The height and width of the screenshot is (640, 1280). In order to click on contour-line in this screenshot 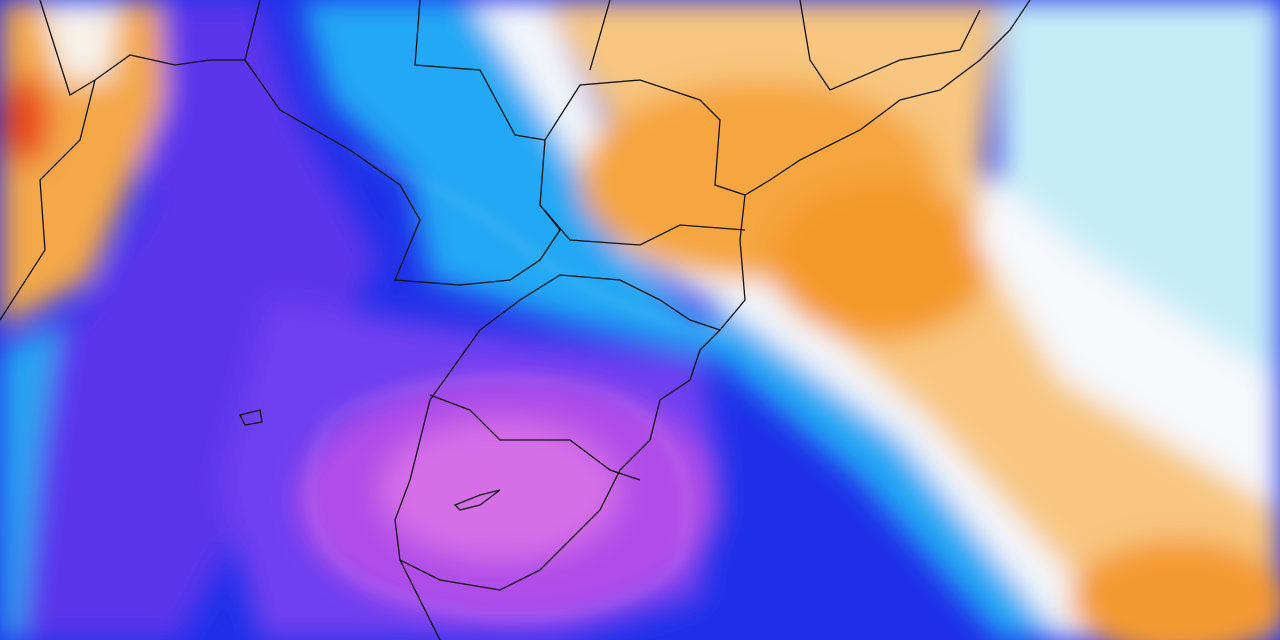, I will do `click(498, 498)`.